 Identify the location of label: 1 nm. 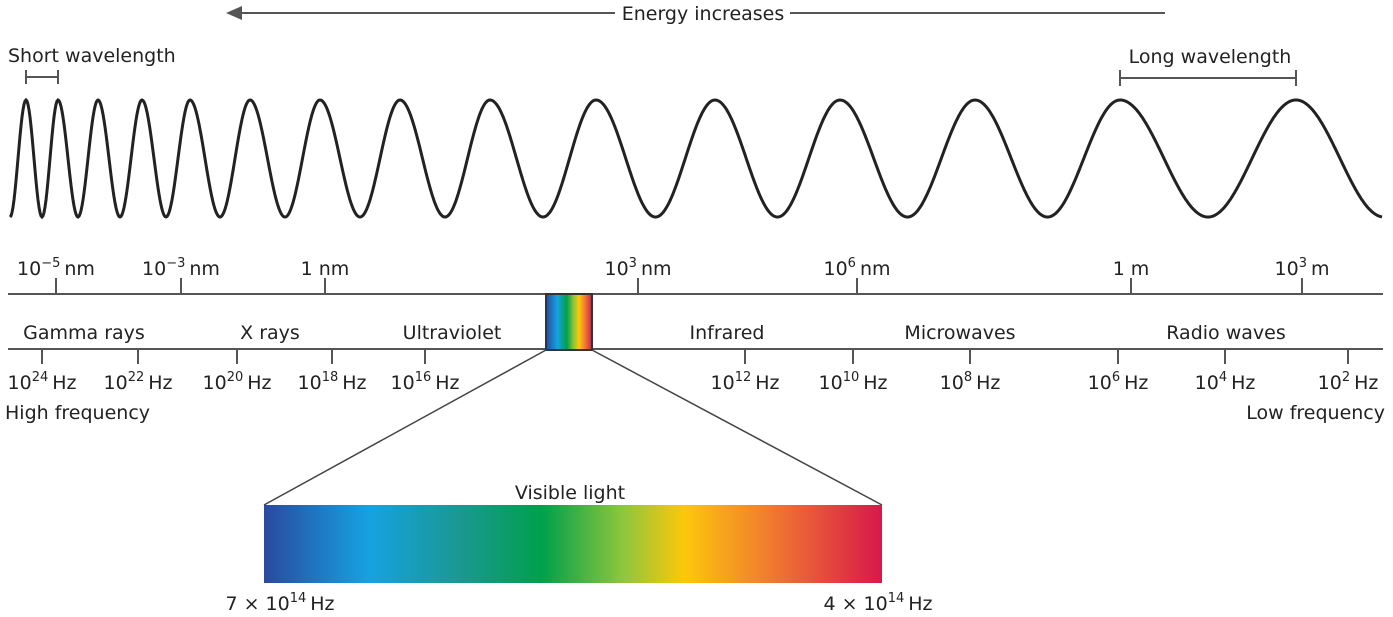
(325, 269).